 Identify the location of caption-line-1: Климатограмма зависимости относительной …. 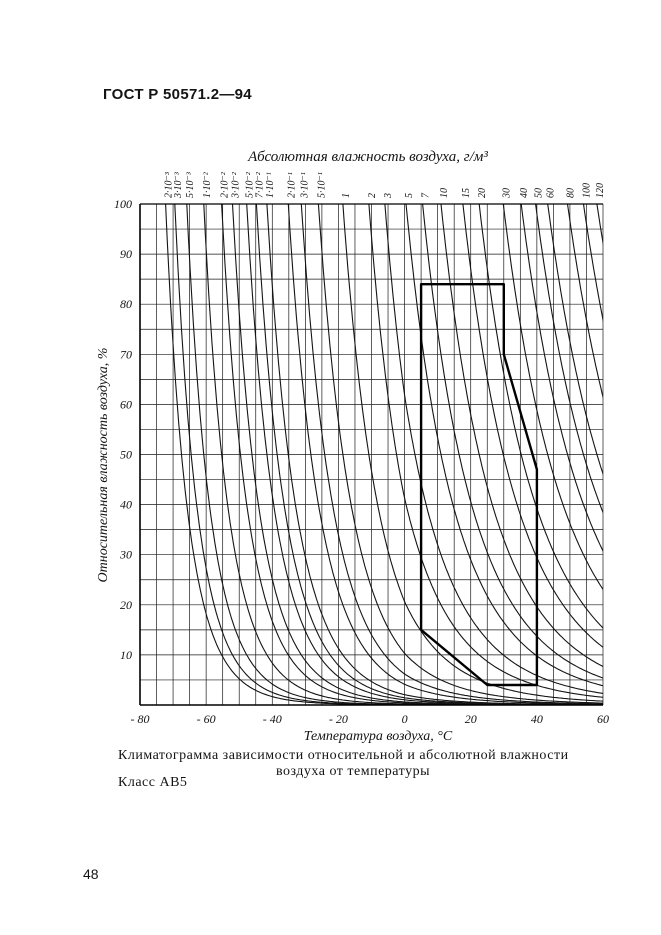
(343, 755).